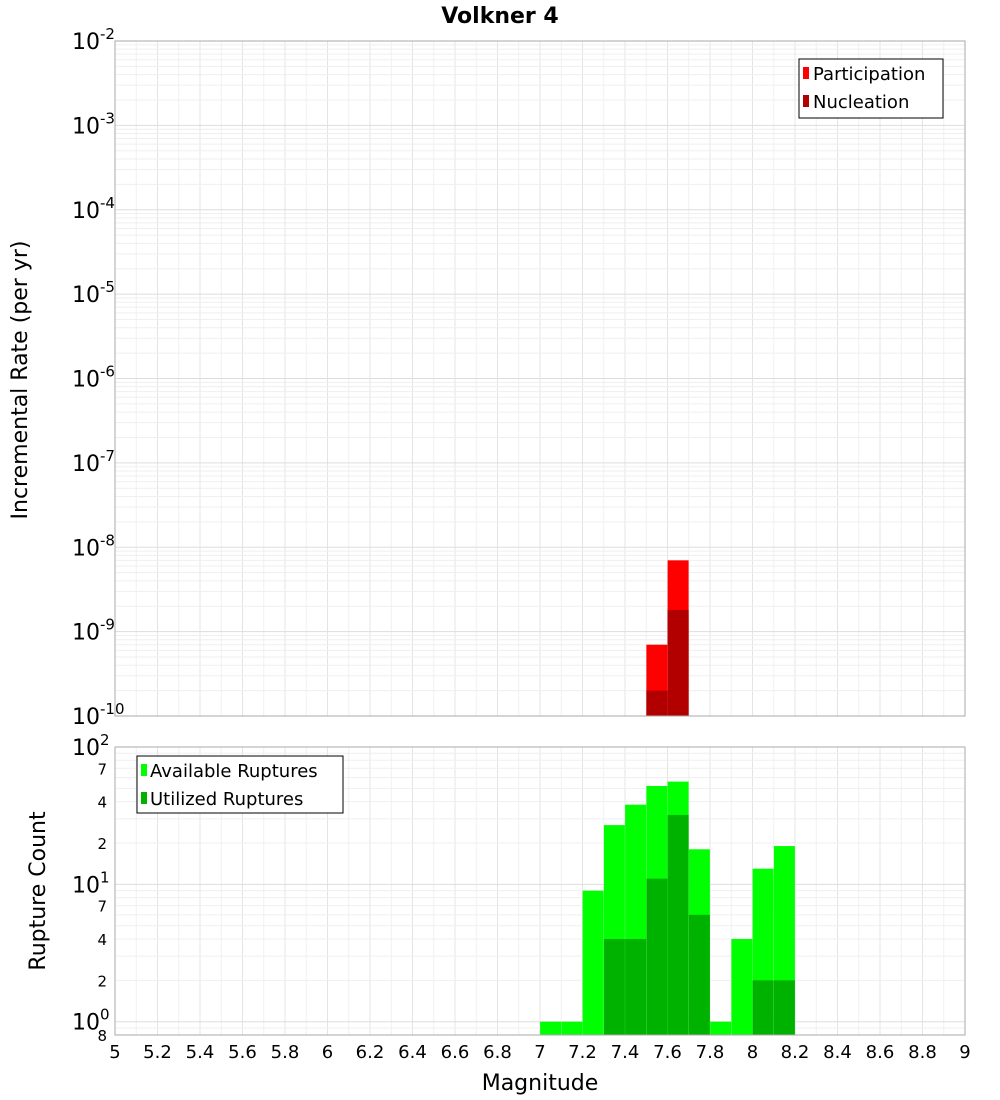 Image resolution: width=1000 pixels, height=1100 pixels. I want to click on legend-label-utilized: Utilized Ruptures, so click(226, 799).